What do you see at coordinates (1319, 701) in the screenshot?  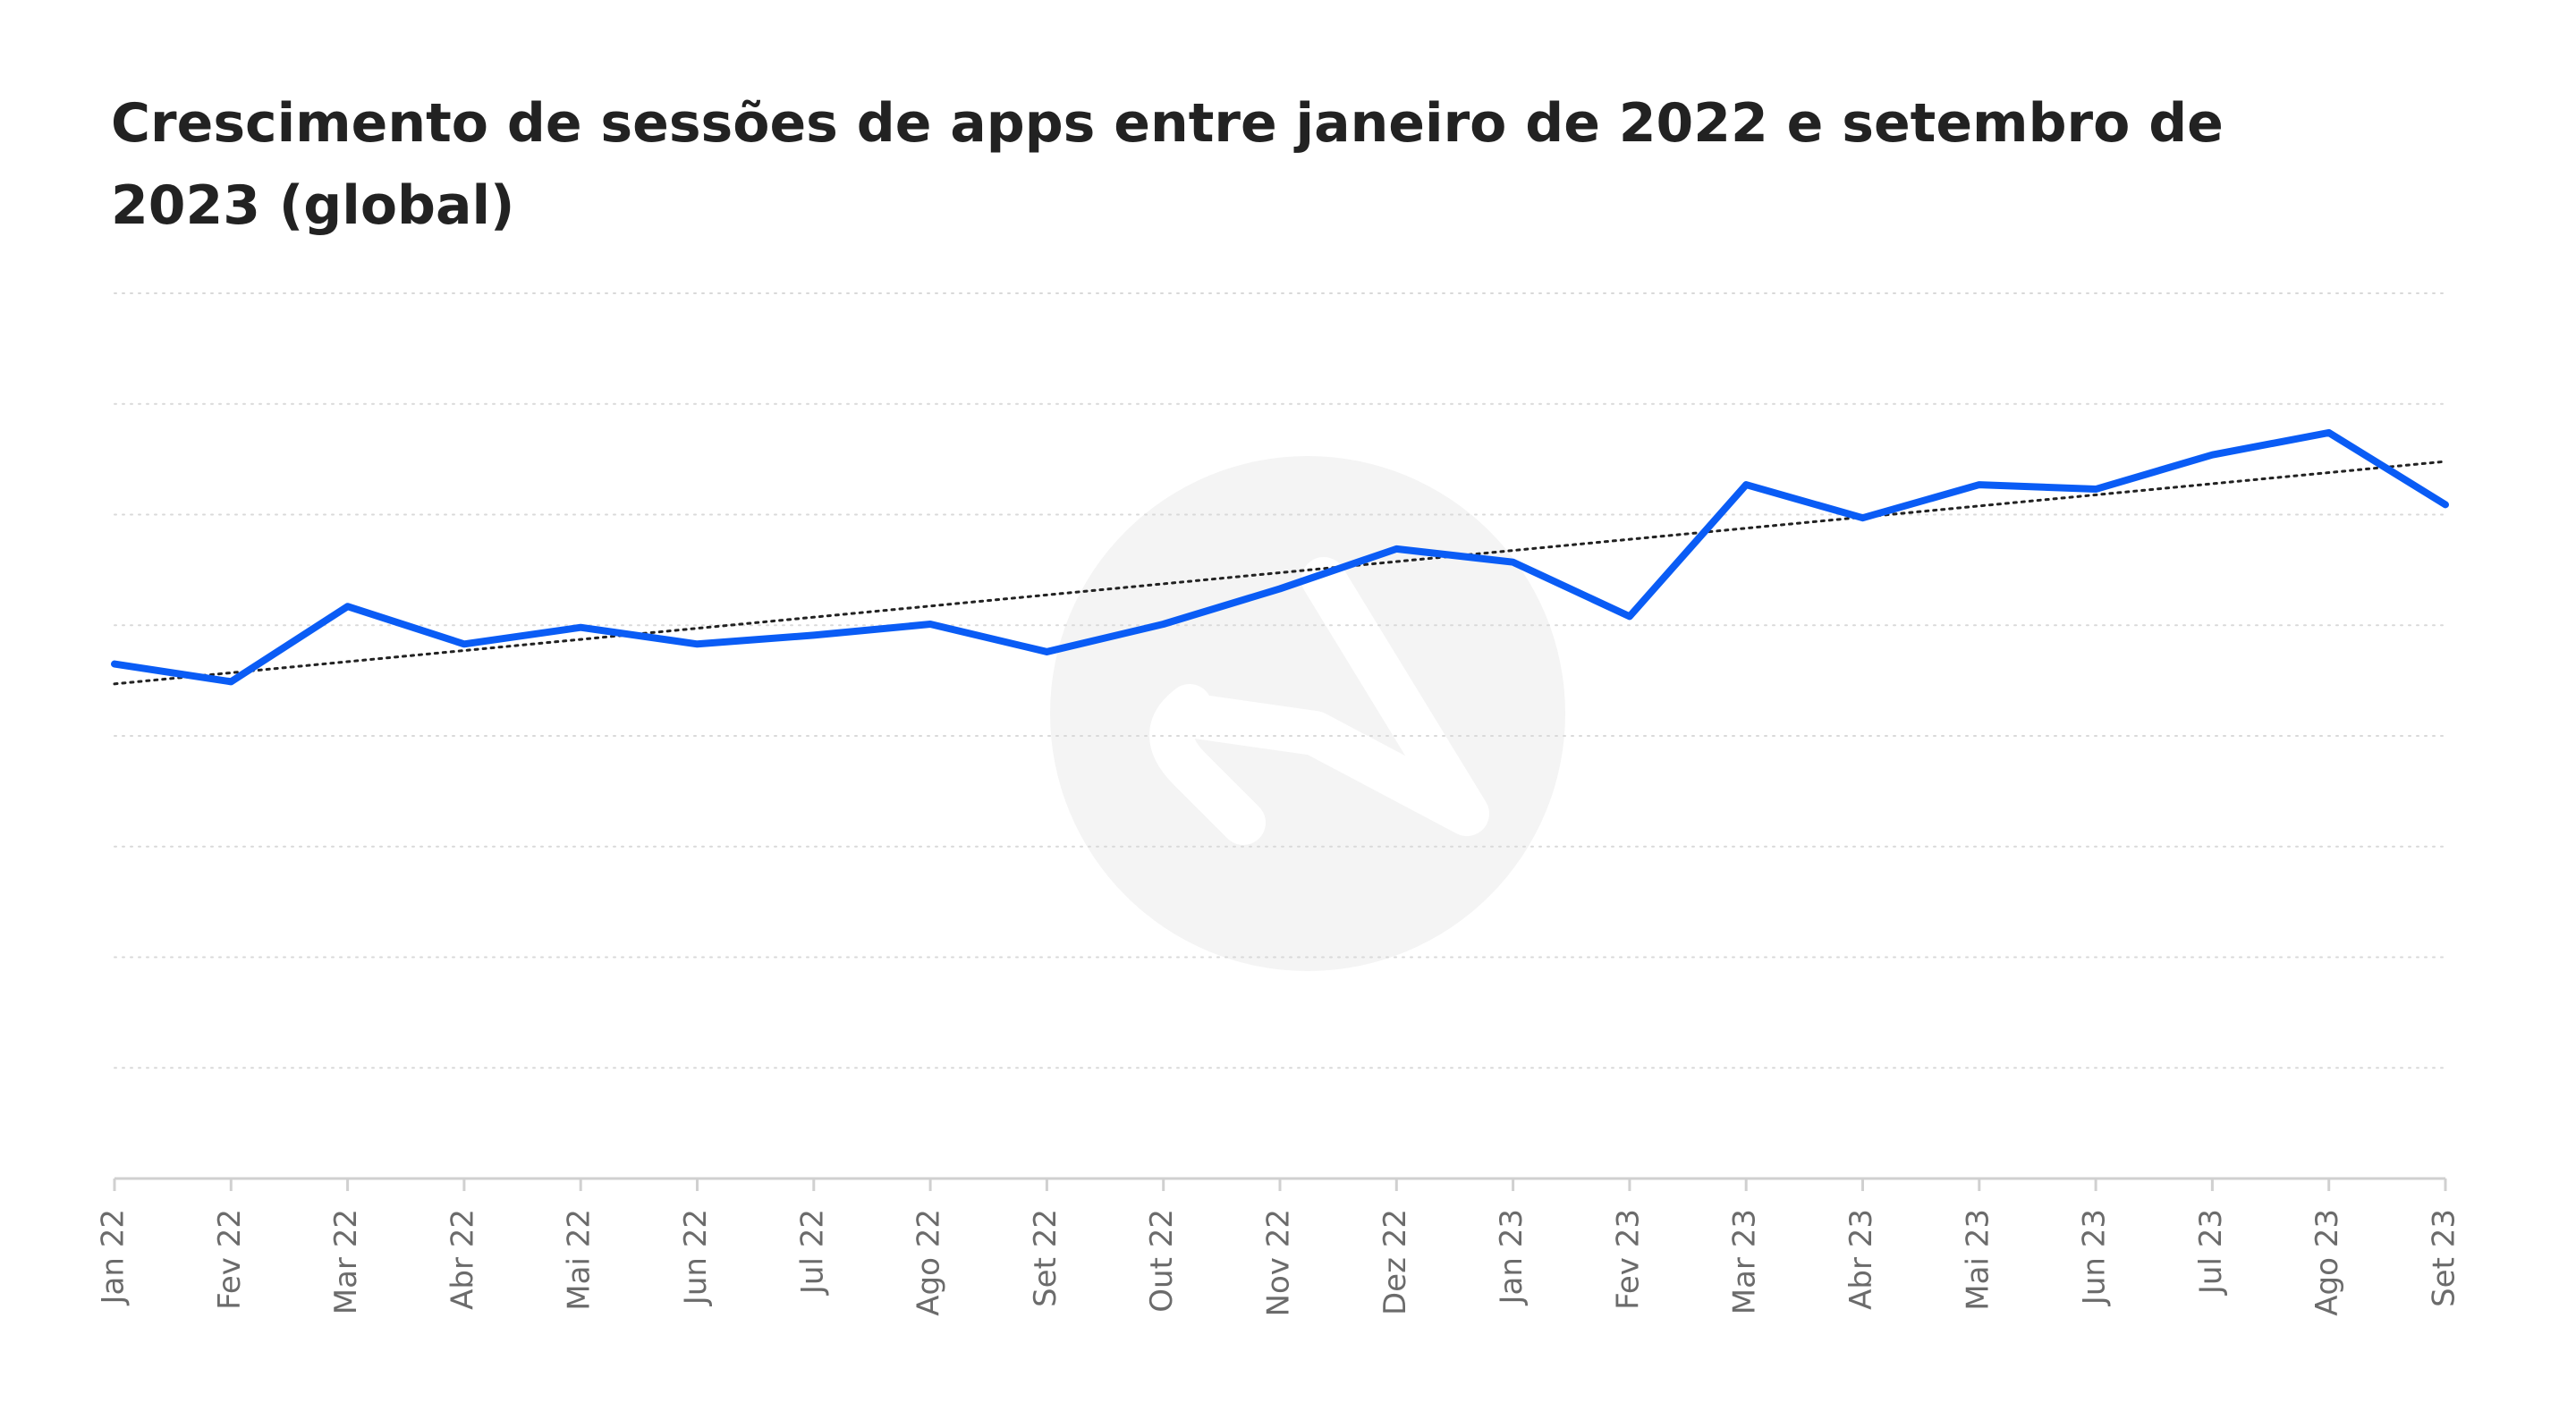 I see `watermark-glyph` at bounding box center [1319, 701].